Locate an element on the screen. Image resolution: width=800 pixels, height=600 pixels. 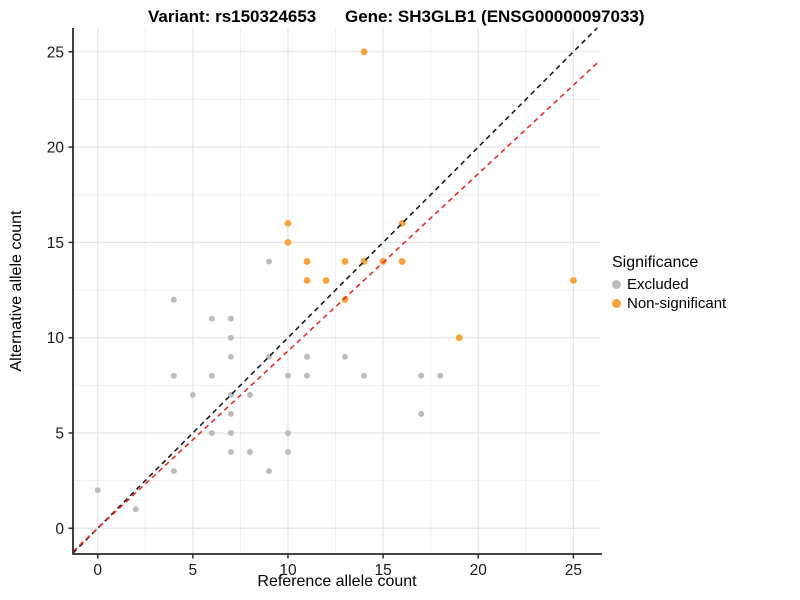
y-tick-label: 20 is located at coordinates (56, 148).